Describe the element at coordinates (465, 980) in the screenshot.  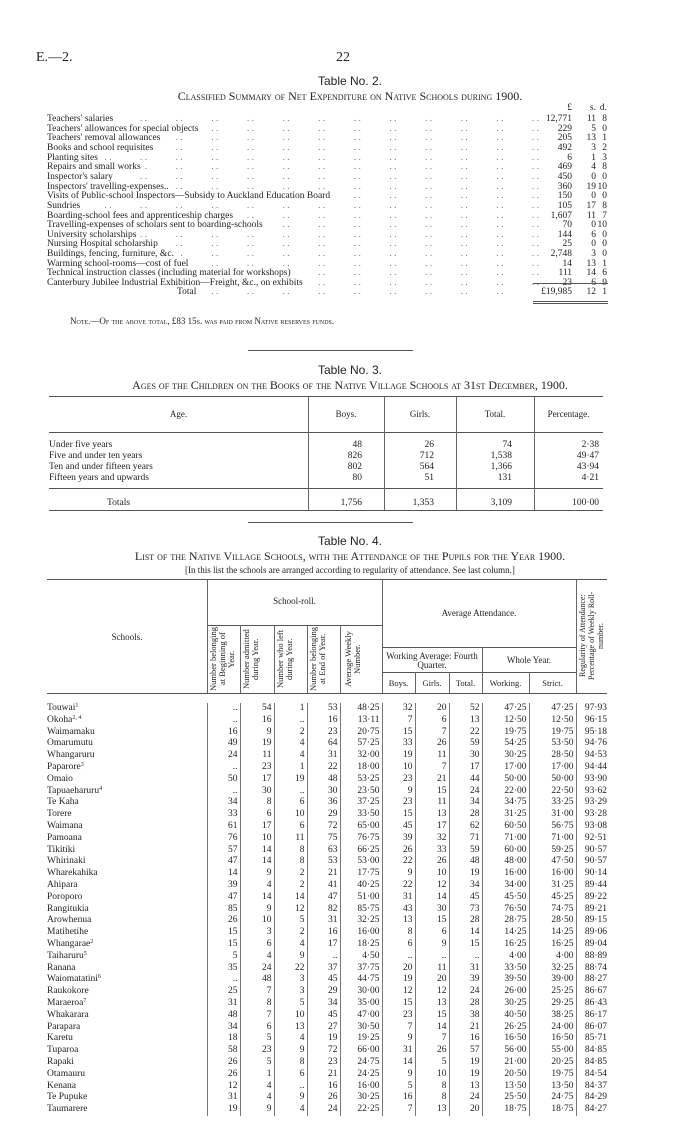
I see `total-value: 39` at that location.